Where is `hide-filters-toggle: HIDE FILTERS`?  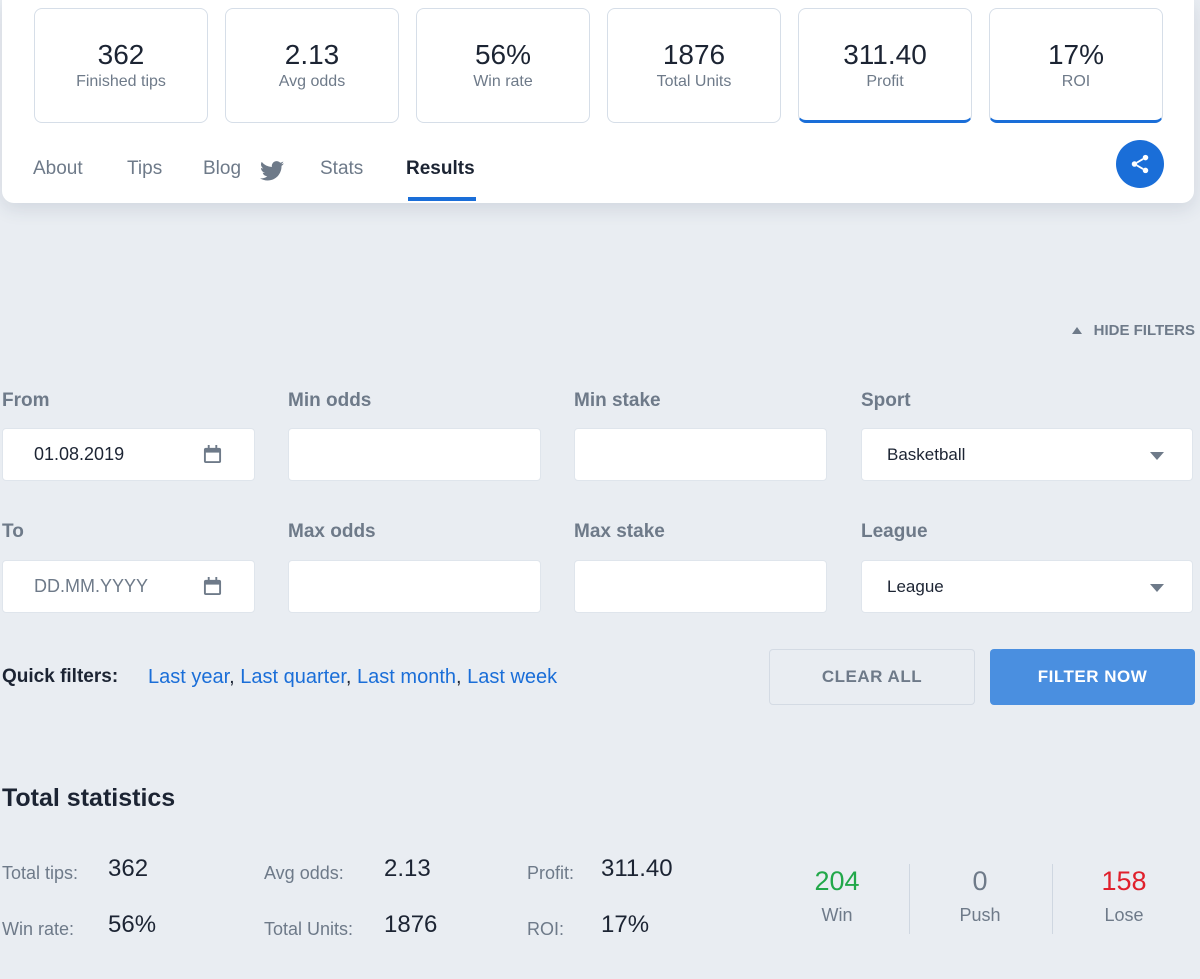 hide-filters-toggle: HIDE FILTERS is located at coordinates (1133, 330).